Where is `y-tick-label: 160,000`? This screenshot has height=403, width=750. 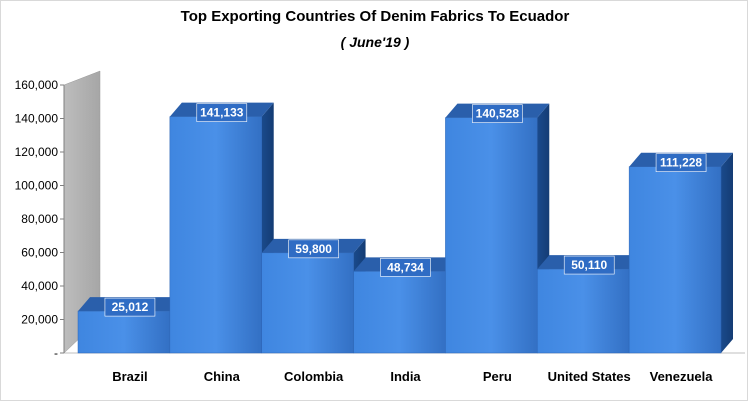
y-tick-label: 160,000 is located at coordinates (37, 85).